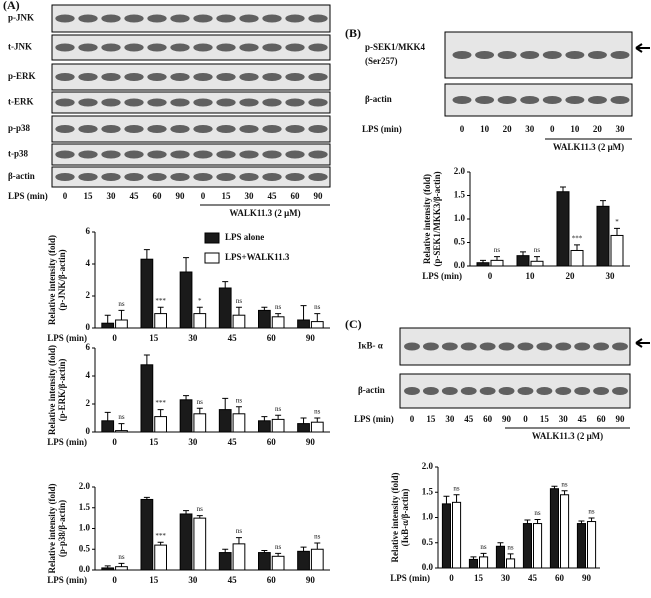 This screenshot has width=651, height=598. I want to click on row-label: β-actin, so click(21, 176).